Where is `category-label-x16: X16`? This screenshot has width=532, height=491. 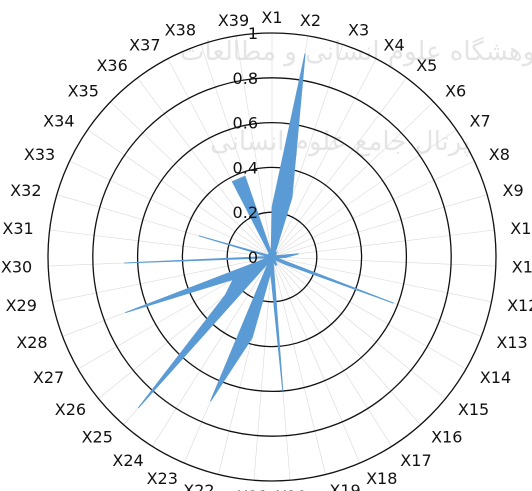
category-label-x16: X16 is located at coordinates (446, 437).